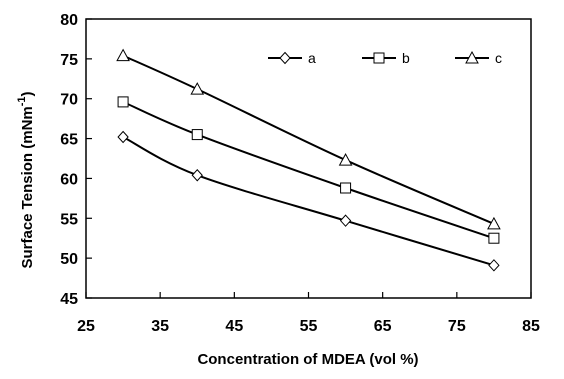  Describe the element at coordinates (69, 219) in the screenshot. I see `y-tick-label: 55` at that location.